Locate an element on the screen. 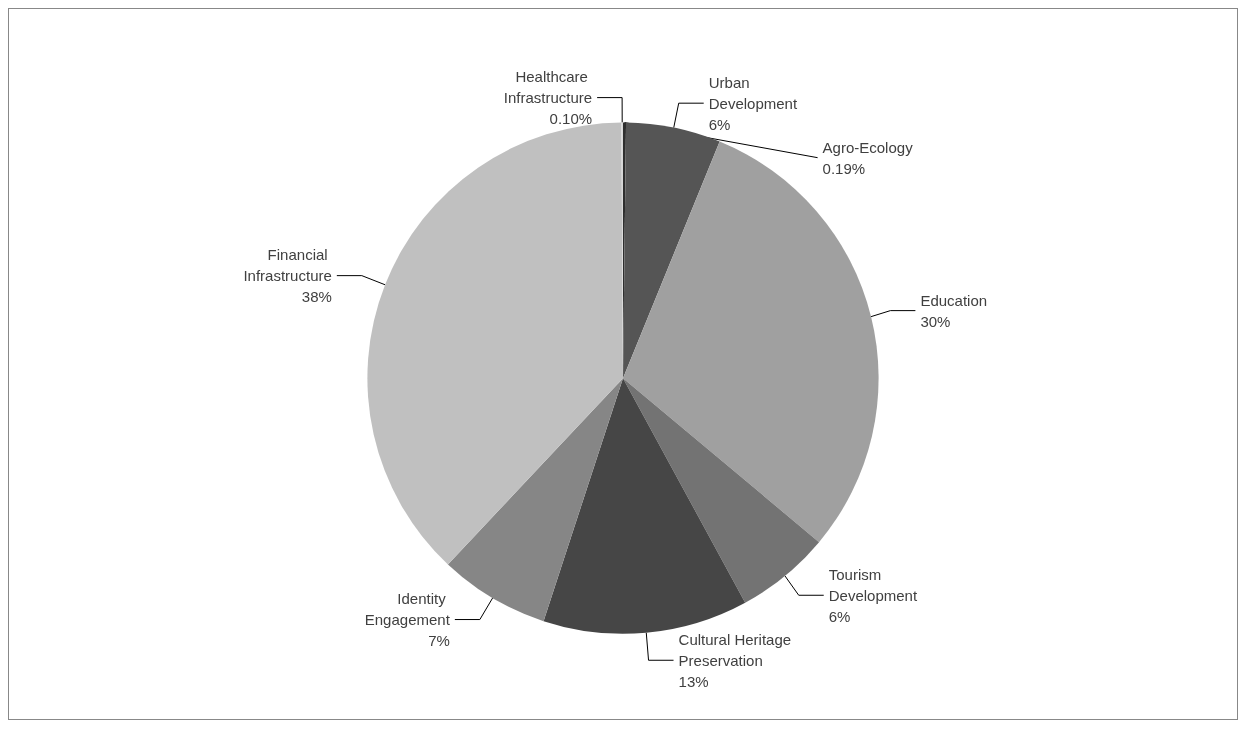 This screenshot has width=1252, height=732. data-label: 0.19% is located at coordinates (844, 168).